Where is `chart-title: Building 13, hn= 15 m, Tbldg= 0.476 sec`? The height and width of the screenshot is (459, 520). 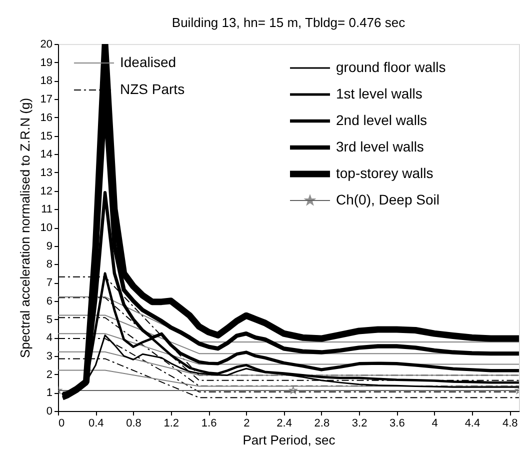
chart-title: Building 13, hn= 15 m, Tbldg= 0.476 sec is located at coordinates (289, 22).